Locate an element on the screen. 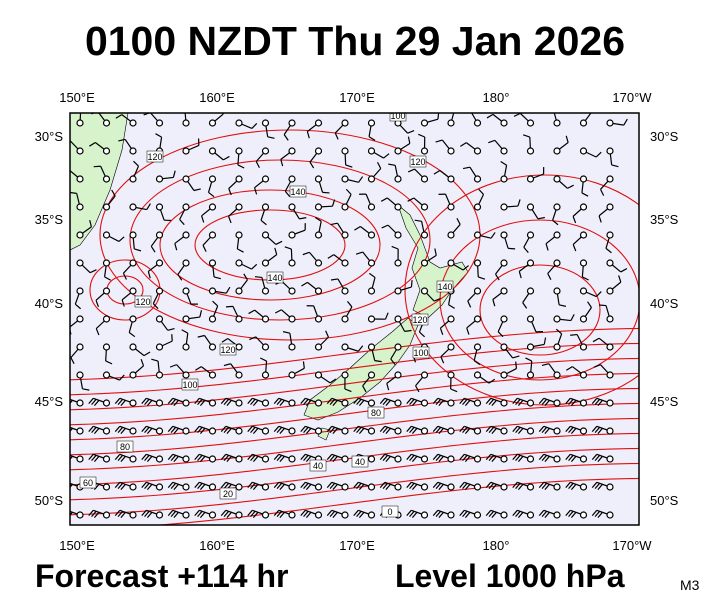 The image size is (711, 600). contour-label: 20 is located at coordinates (228, 494).